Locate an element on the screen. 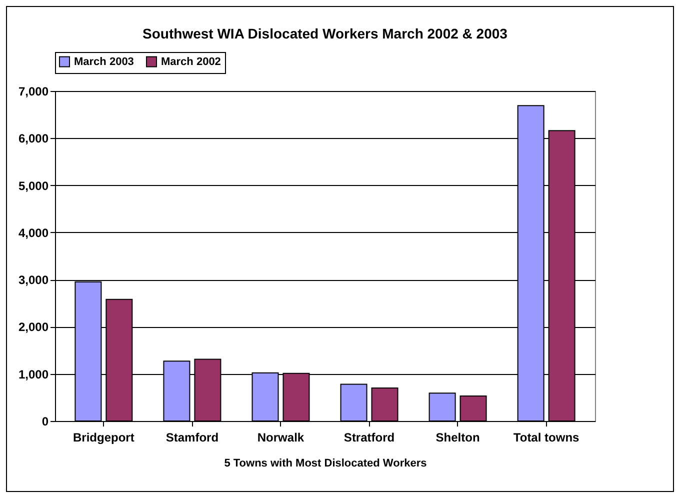  y-tick-label: 7,000 is located at coordinates (33, 91).